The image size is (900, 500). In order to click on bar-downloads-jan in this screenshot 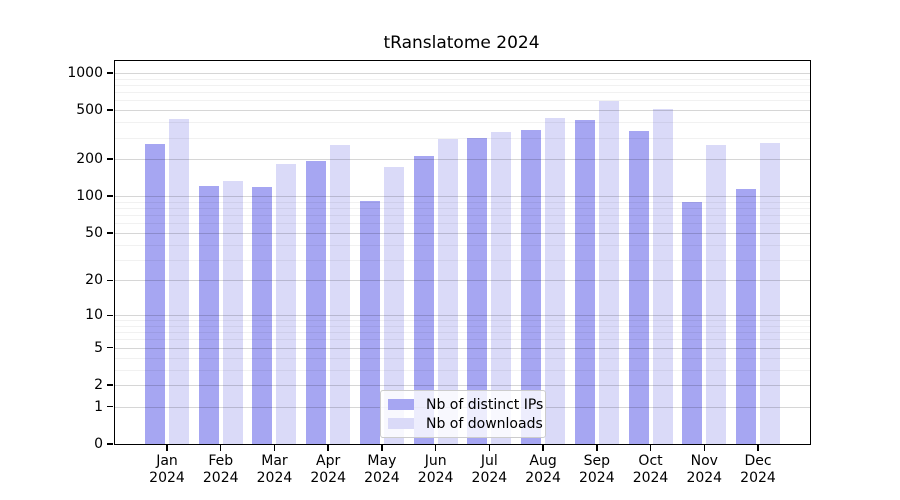, I will do `click(179, 281)`.